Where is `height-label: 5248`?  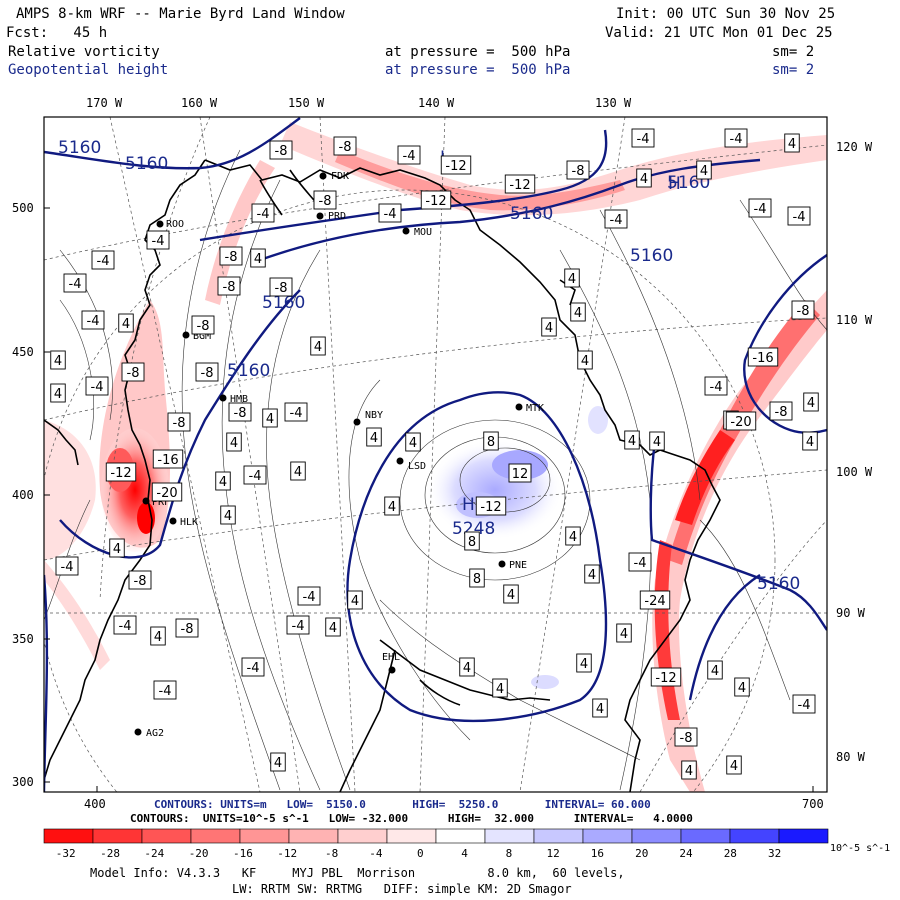 height-label: 5248 is located at coordinates (473, 529).